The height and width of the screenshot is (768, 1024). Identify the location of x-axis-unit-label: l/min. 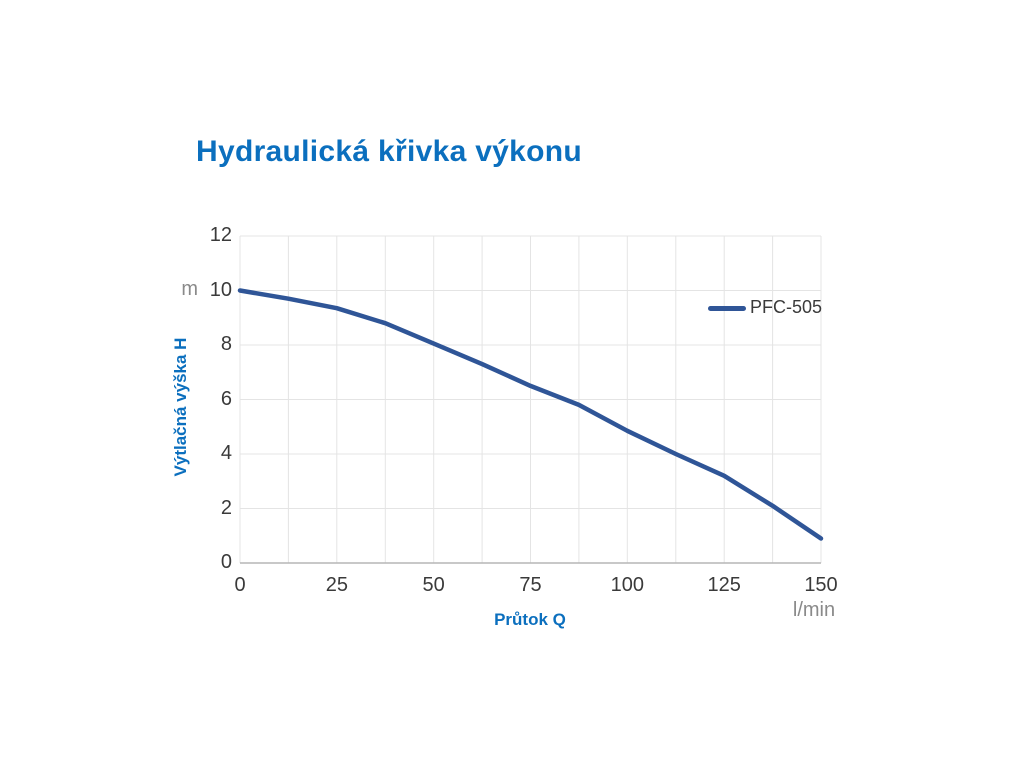
(814, 610).